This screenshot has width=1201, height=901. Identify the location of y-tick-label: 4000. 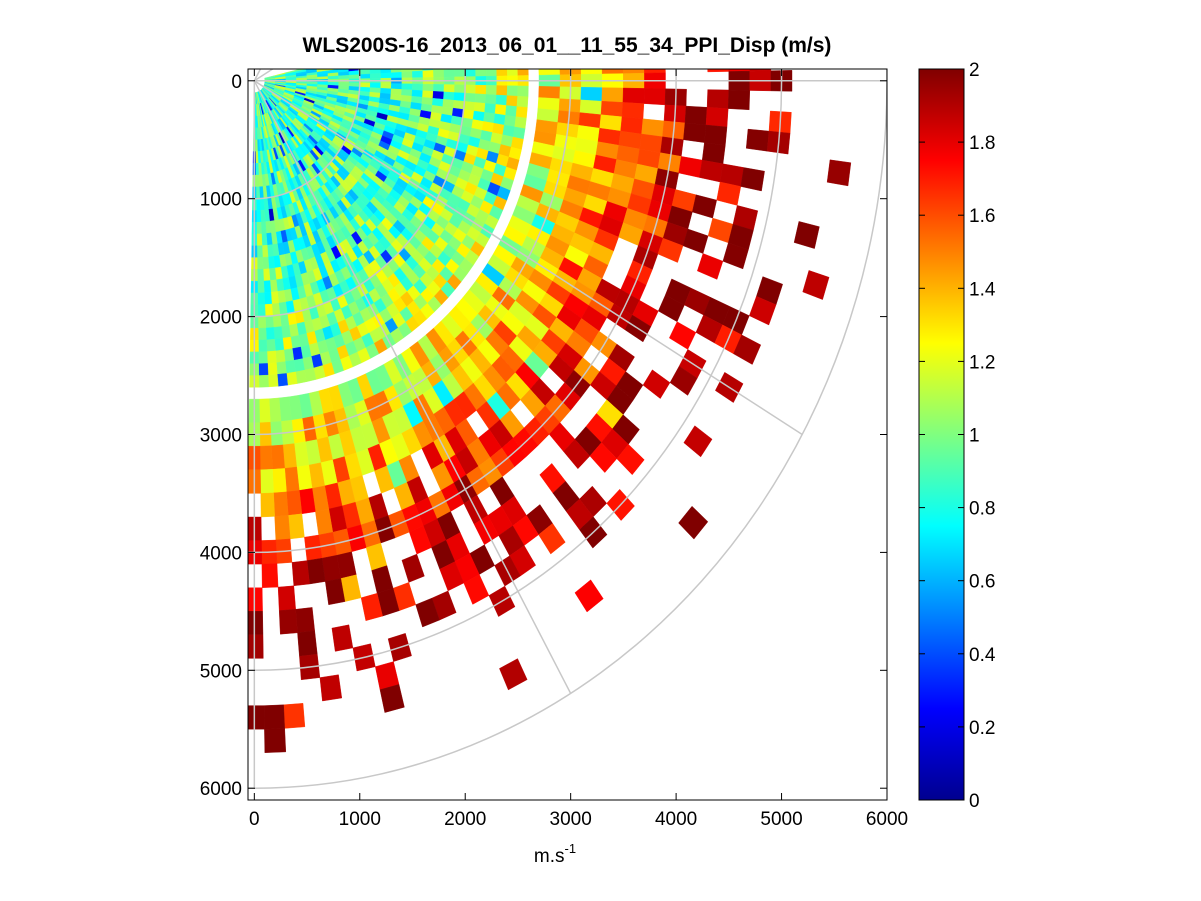
(221, 553).